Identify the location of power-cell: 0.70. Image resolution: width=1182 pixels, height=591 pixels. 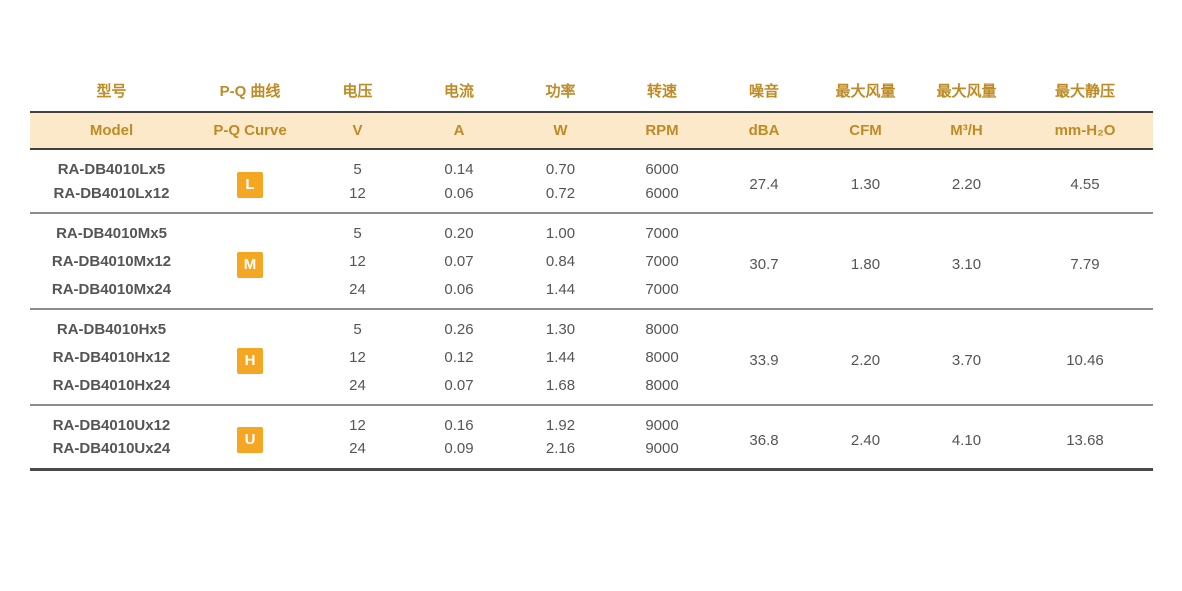
(560, 169).